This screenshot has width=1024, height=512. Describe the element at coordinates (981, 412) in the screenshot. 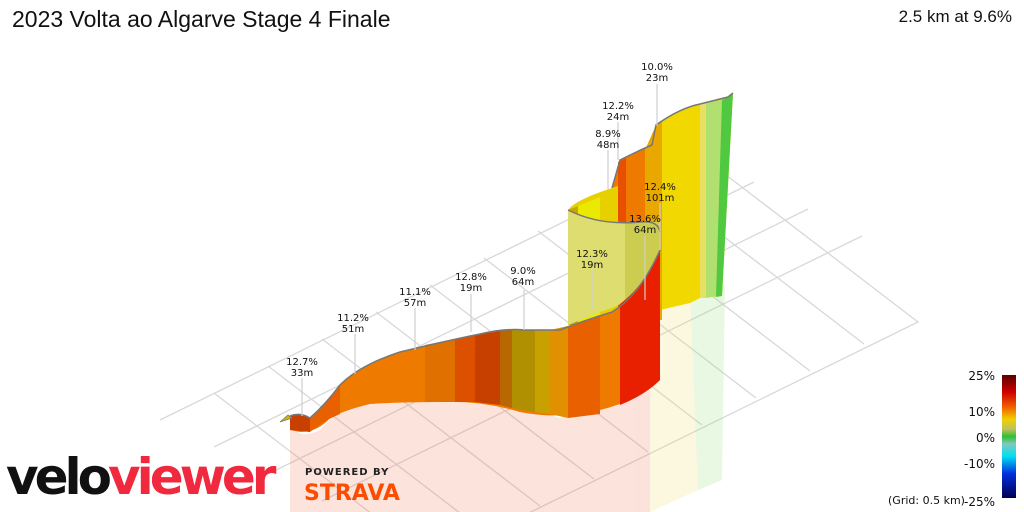

I see `legend-label: 10%` at that location.